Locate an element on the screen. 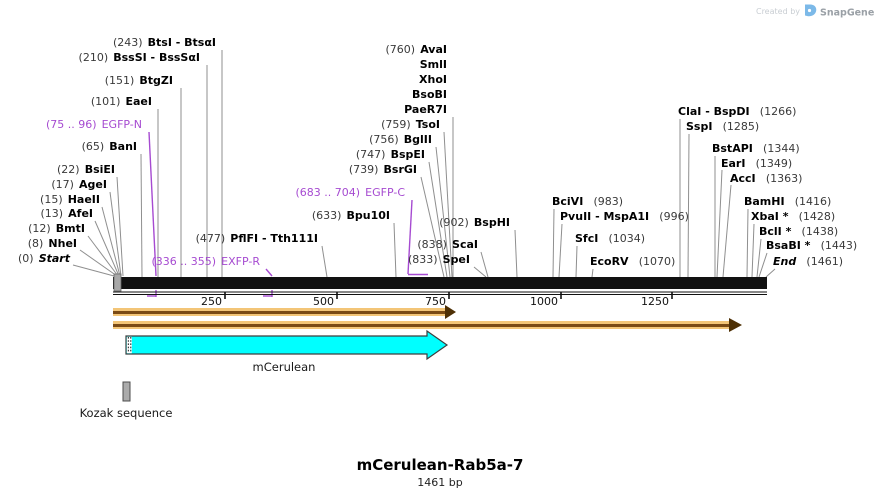  site-label-haeii: (15) HaeII is located at coordinates (70, 197).